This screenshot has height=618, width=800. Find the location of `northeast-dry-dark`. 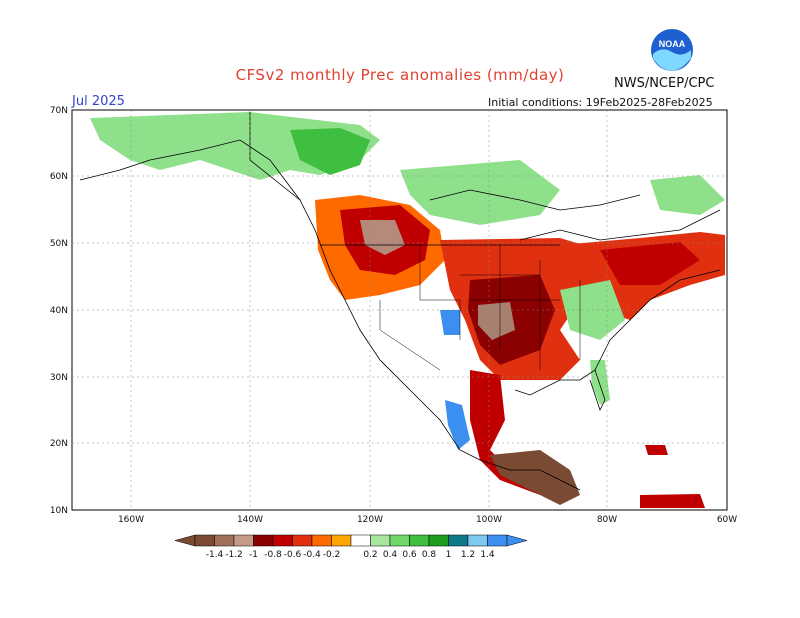

northeast-dry-dark is located at coordinates (650, 263).